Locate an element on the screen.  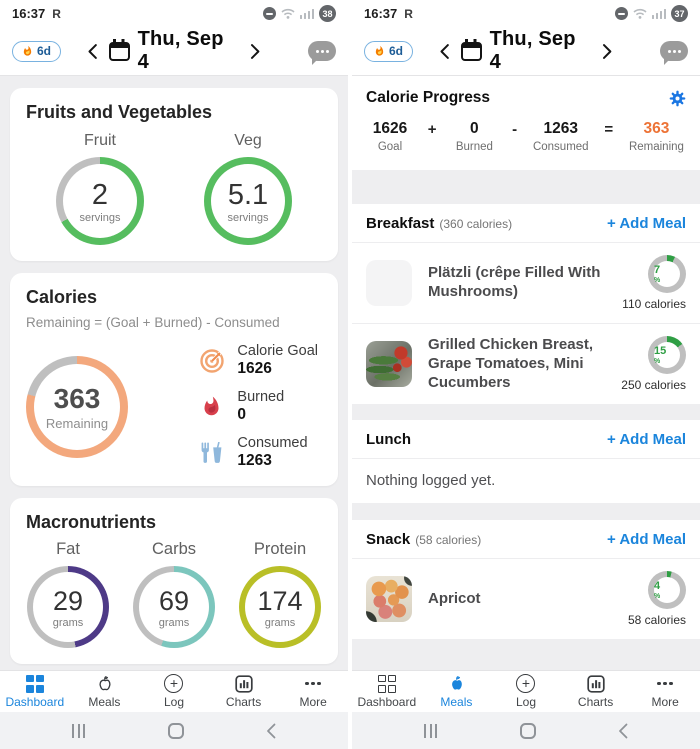
ring-label: Veg is located at coordinates (248, 140).